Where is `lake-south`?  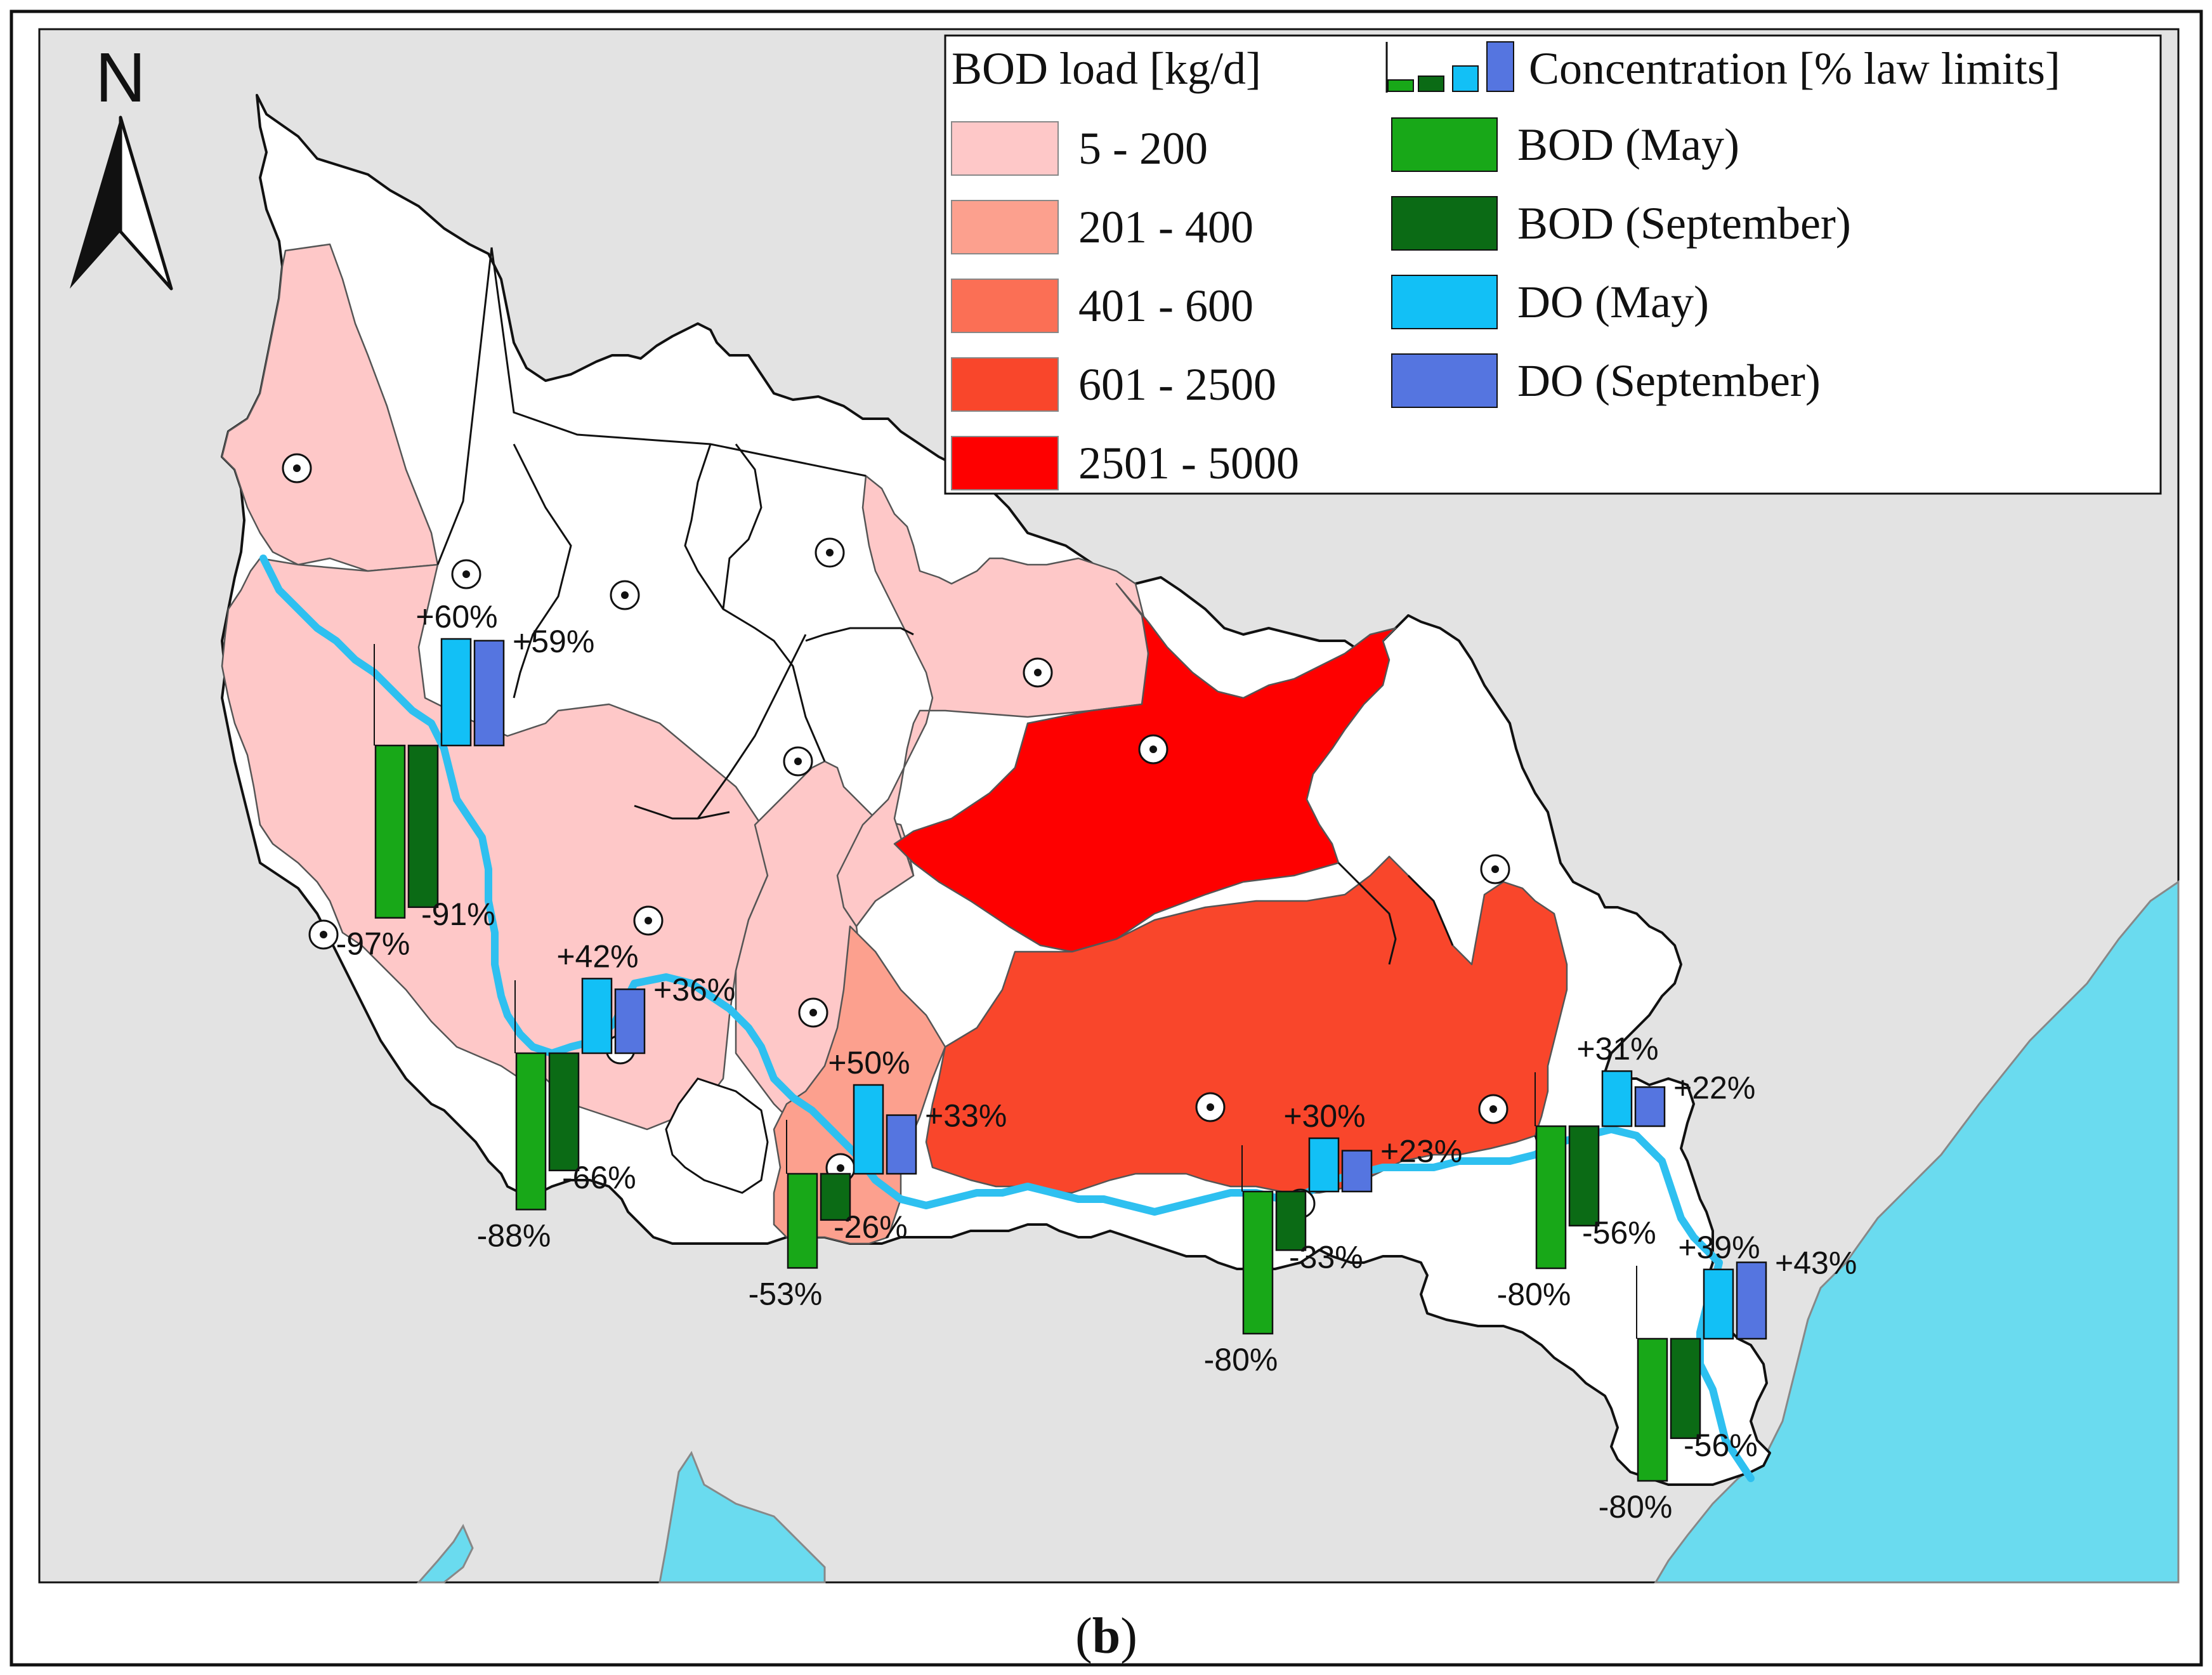 lake-south is located at coordinates (742, 1517).